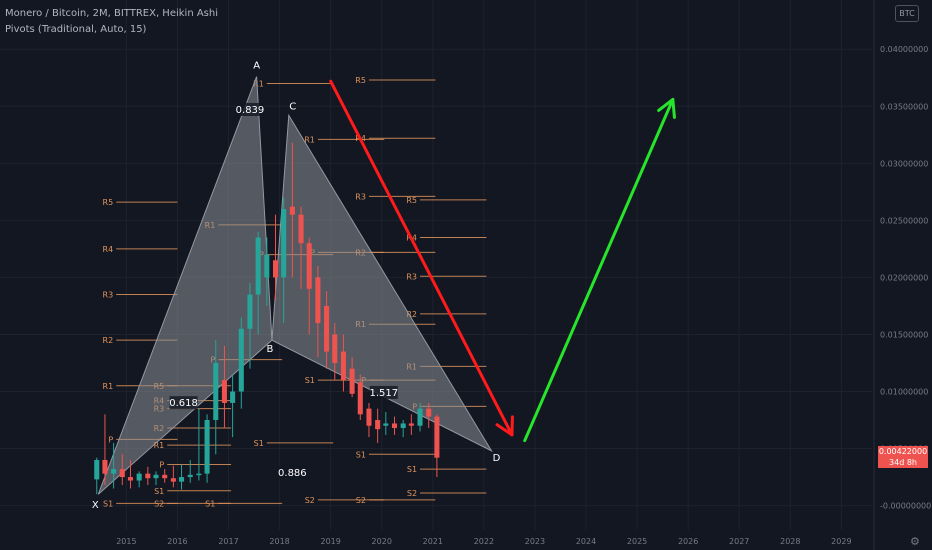 This screenshot has width=932, height=550. Describe the element at coordinates (185, 285) in the screenshot. I see `xab-triangle` at that location.